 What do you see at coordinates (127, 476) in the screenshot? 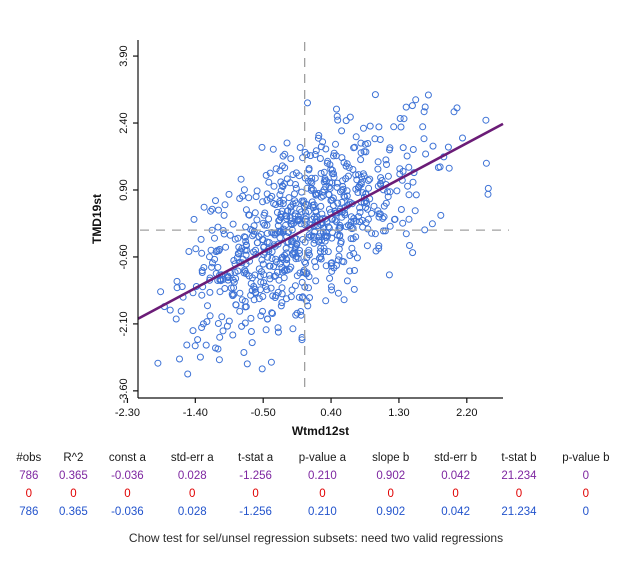
I see `stats-cell: -0.036` at bounding box center [127, 476].